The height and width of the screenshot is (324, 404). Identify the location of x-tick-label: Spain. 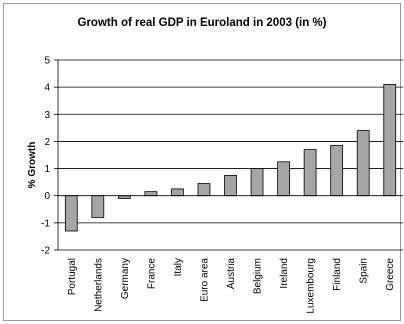
(364, 271).